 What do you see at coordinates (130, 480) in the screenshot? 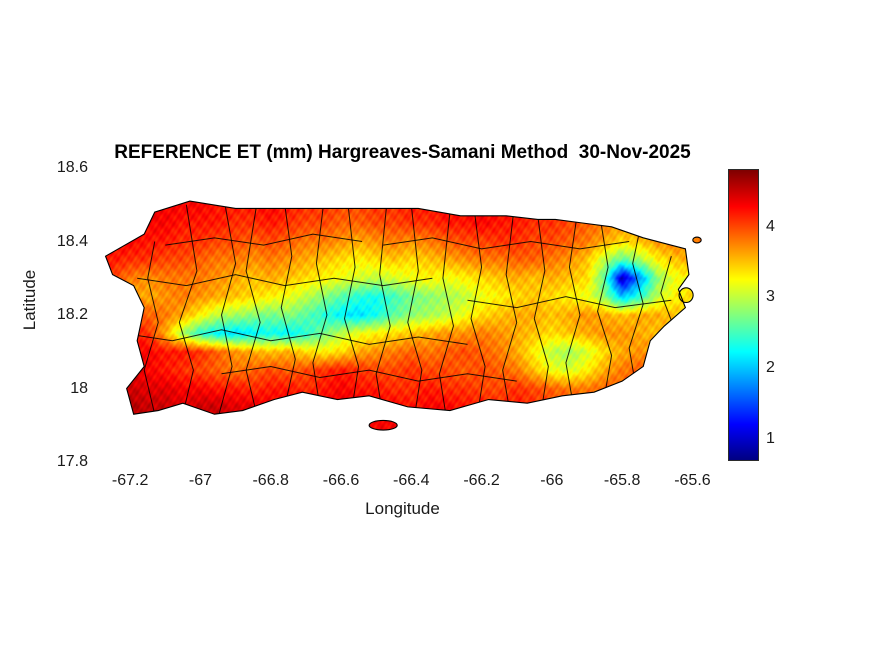
I see `x-tick-label: -67.2` at bounding box center [130, 480].